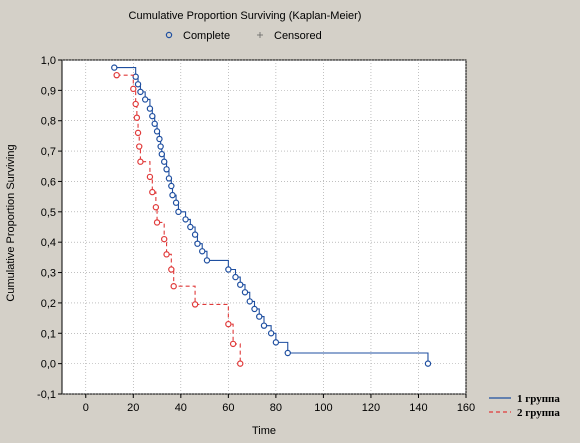 This screenshot has height=443, width=580. Describe the element at coordinates (133, 408) in the screenshot. I see `x-tick-label: 20` at that location.